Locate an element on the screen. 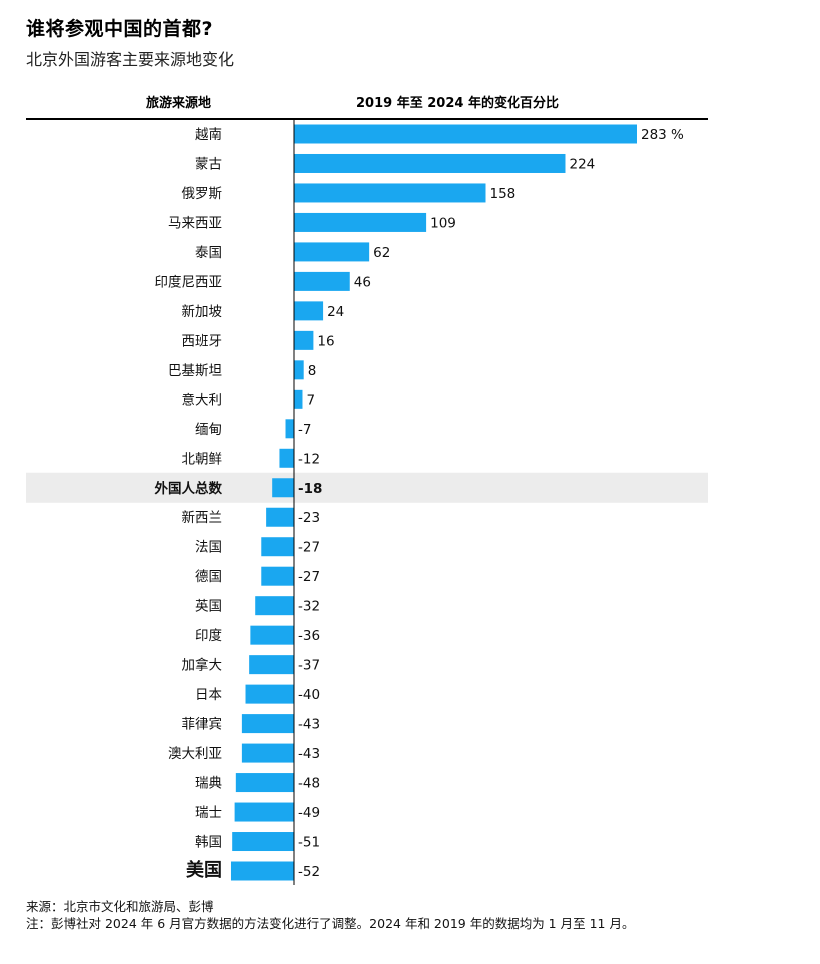 The image size is (820, 964). source-note: 来源：北京市文化和旅游局、彭博 is located at coordinates (120, 906).